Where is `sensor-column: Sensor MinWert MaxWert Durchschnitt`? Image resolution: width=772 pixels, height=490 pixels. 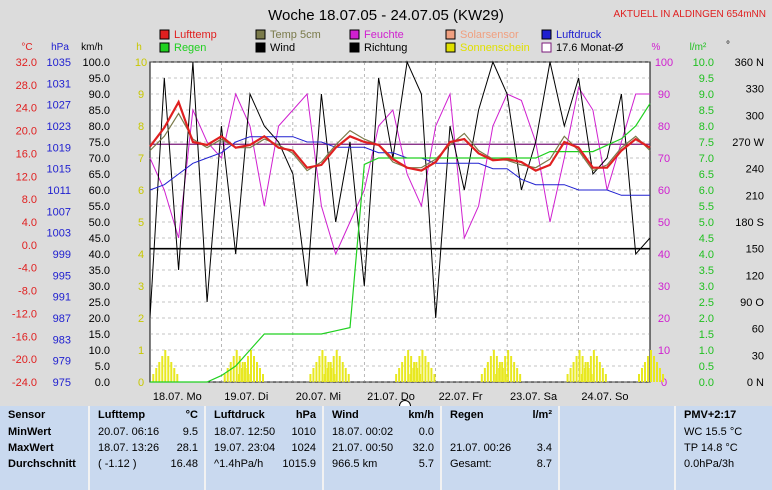 sensor-column: Sensor MinWert MaxWert Durchschnitt is located at coordinates (44, 448).